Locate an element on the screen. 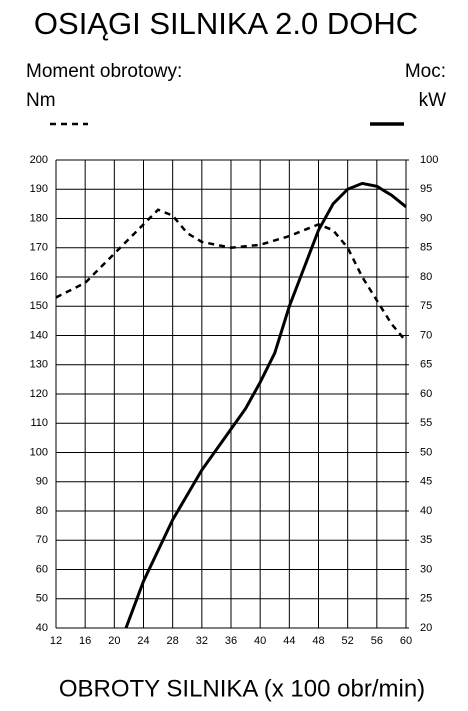  x-tick-label: 40 is located at coordinates (260, 641).